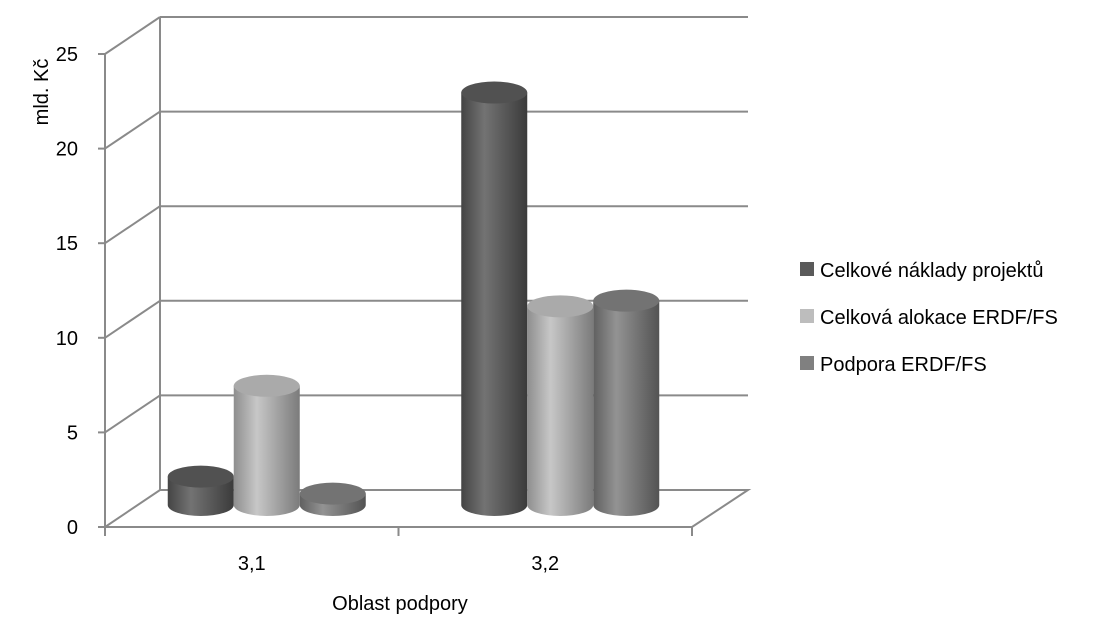 Image resolution: width=1096 pixels, height=617 pixels. Describe the element at coordinates (939, 318) in the screenshot. I see `legend-label: Celková alokace ERDF/FS` at that location.